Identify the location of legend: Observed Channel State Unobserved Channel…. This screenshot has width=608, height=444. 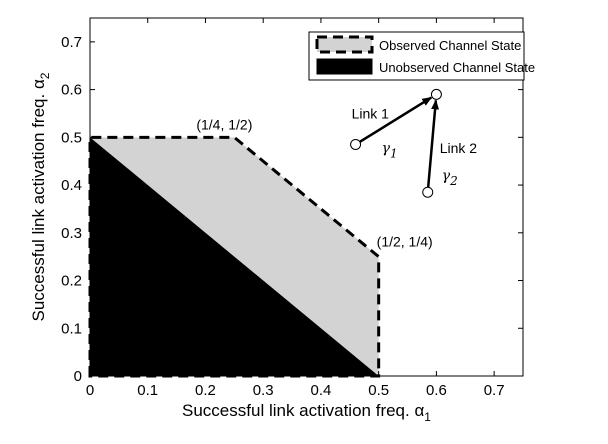
(421, 56).